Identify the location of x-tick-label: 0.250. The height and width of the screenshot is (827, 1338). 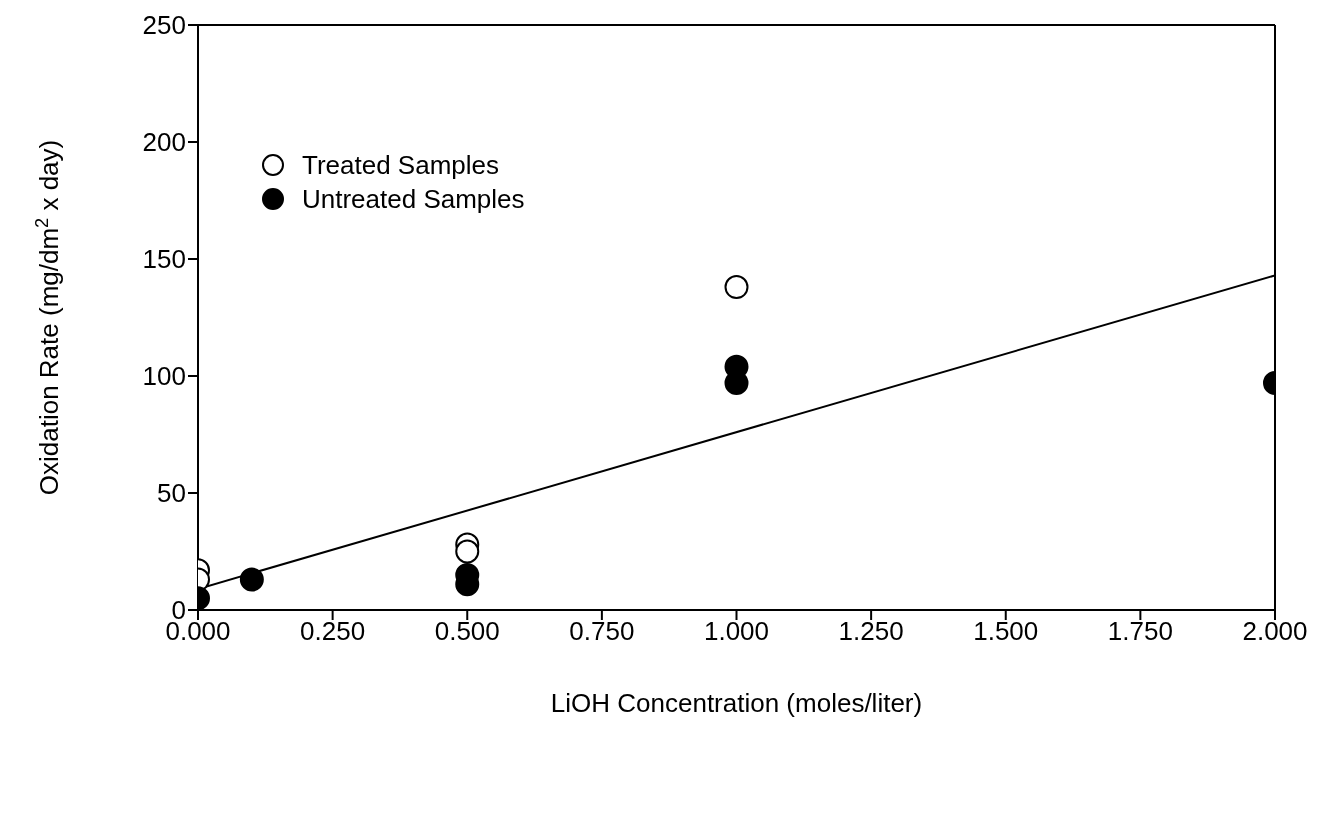
(333, 631).